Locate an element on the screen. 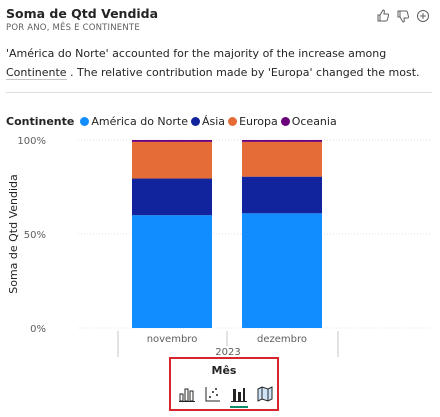  y-axis-title: Soma de Qtd Vendida is located at coordinates (13, 234).